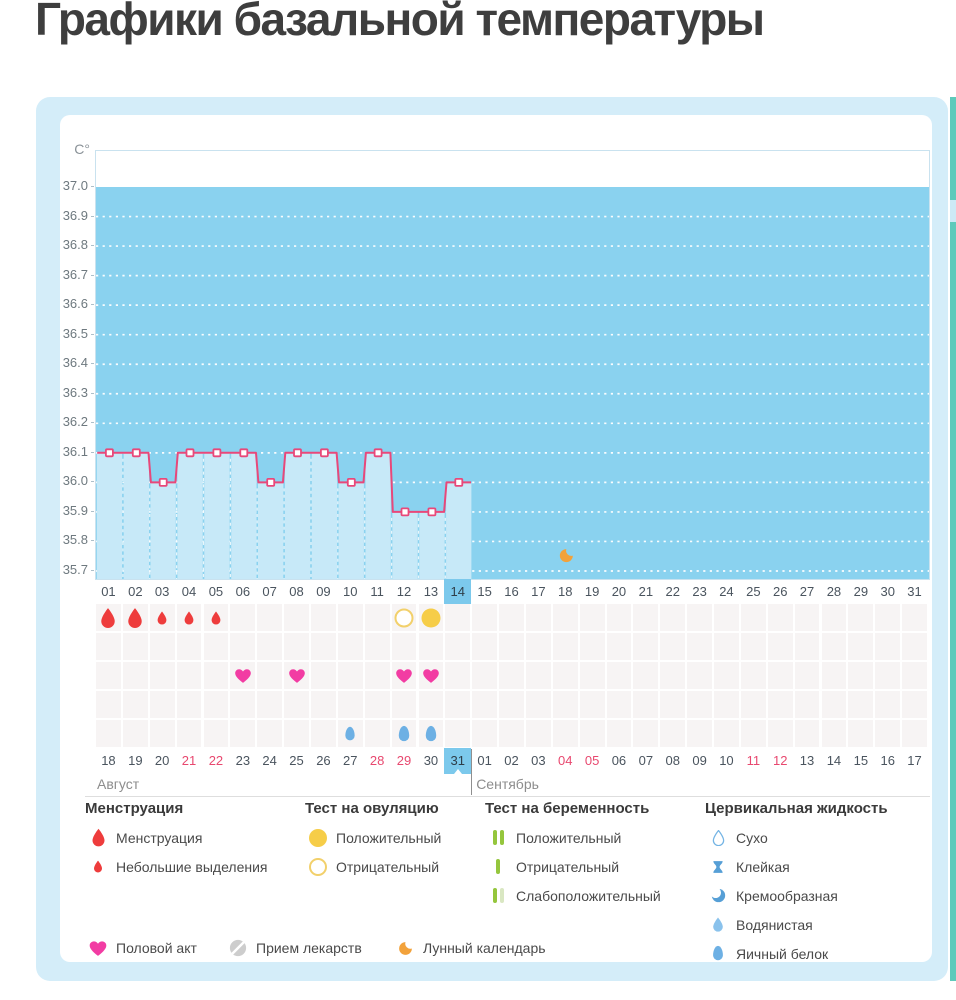  What do you see at coordinates (269, 591) in the screenshot?
I see `cycle-day-07: 07` at bounding box center [269, 591].